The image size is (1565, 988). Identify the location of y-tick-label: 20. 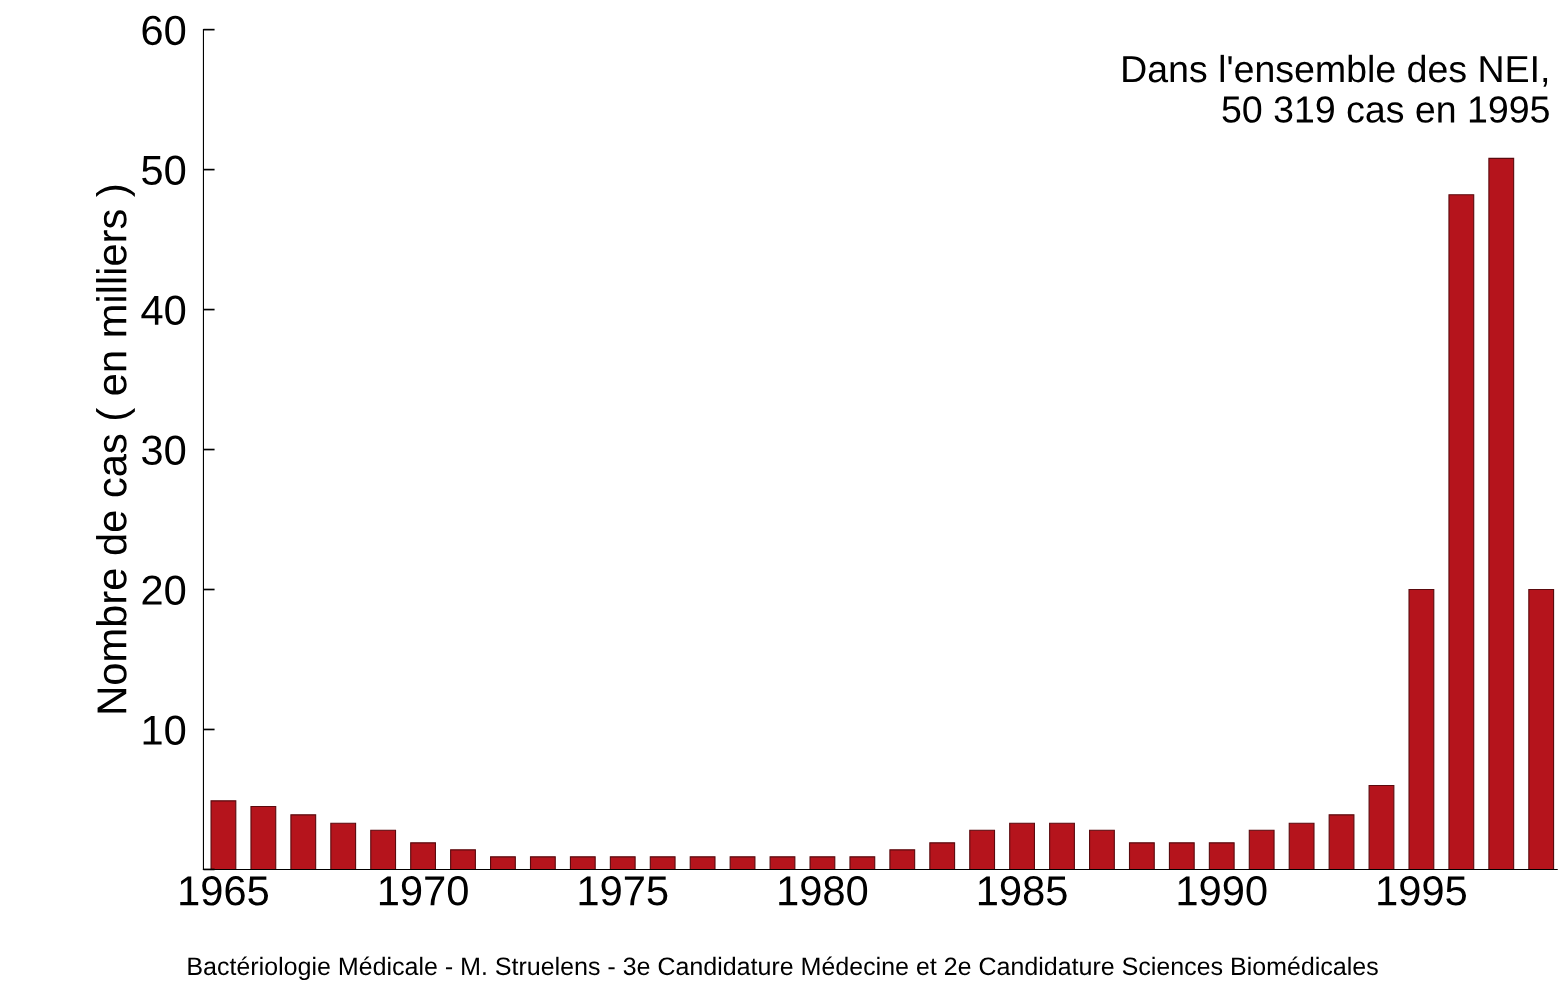
(164, 590).